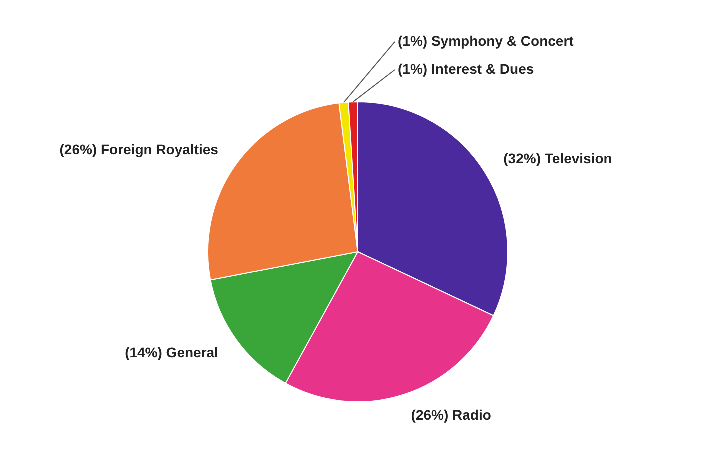  What do you see at coordinates (451, 415) in the screenshot?
I see `slice-label: (26%) Radio` at bounding box center [451, 415].